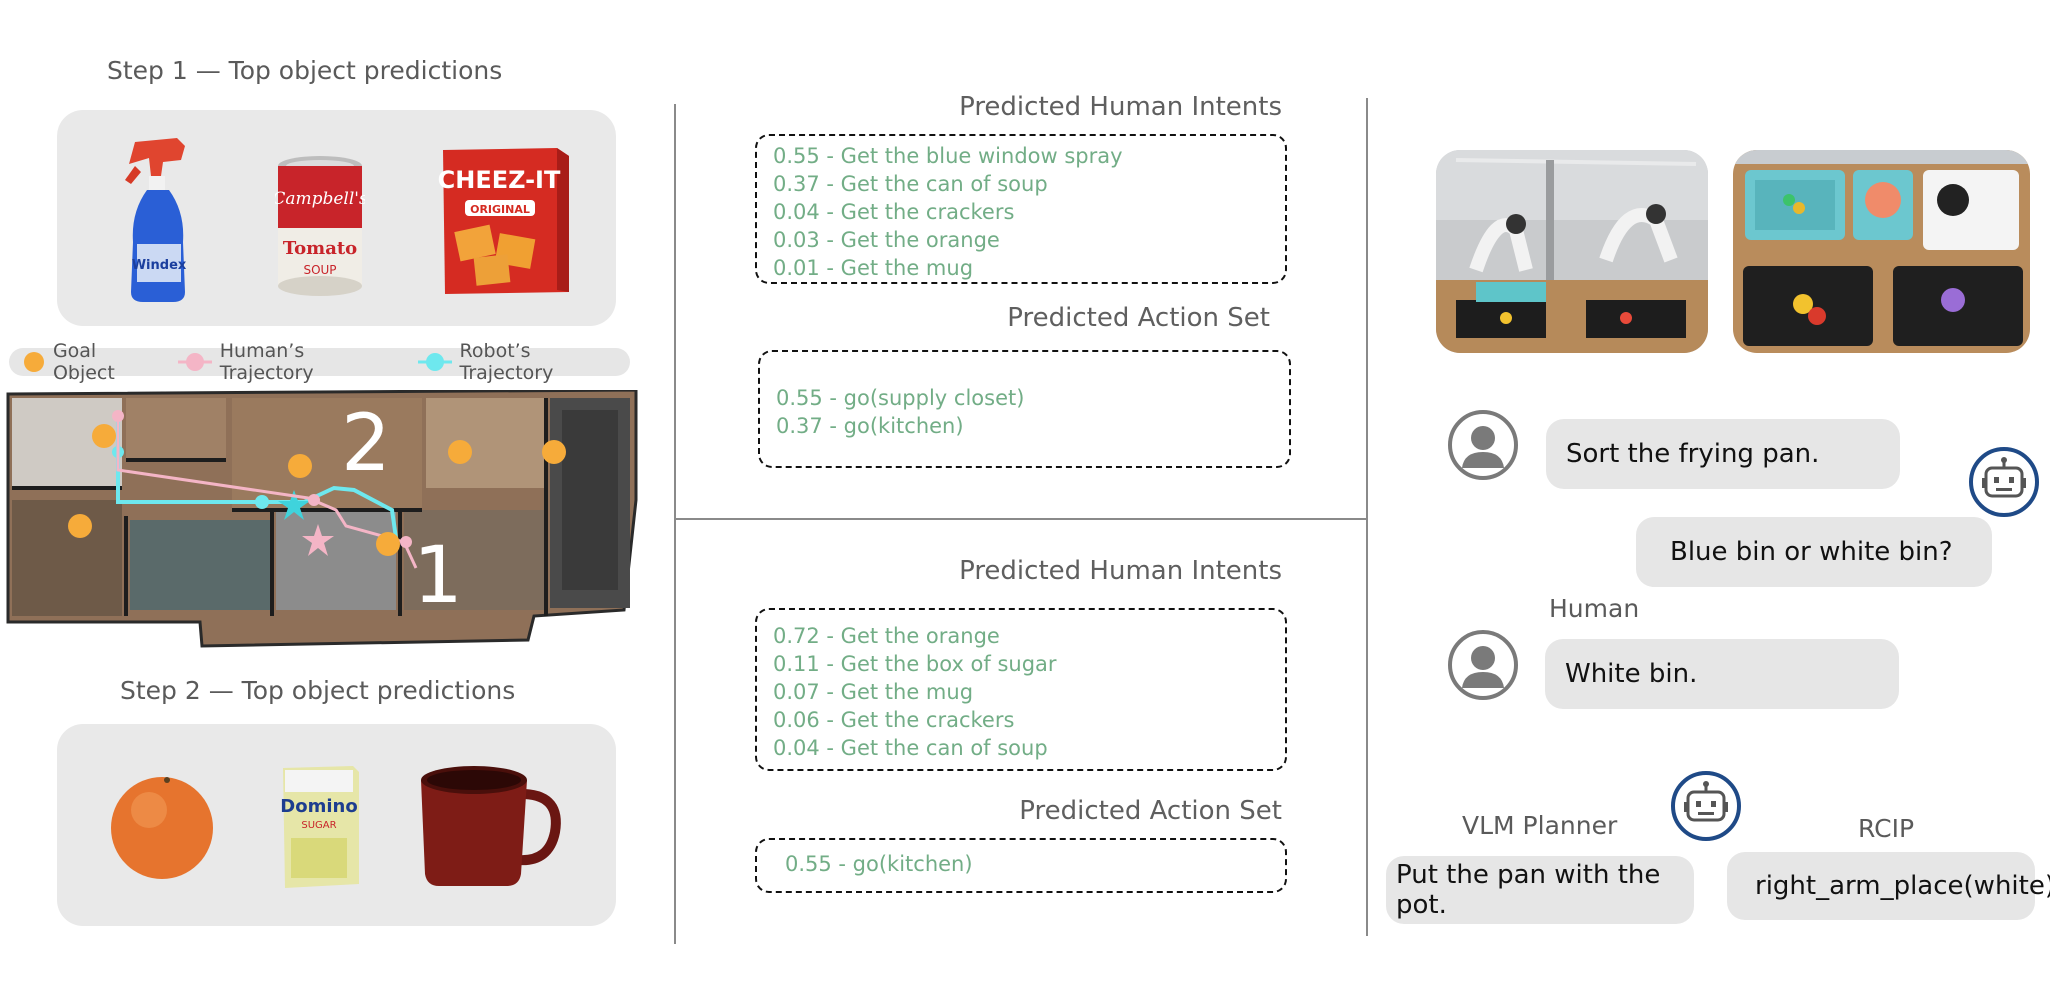 The width and height of the screenshot is (2050, 982). I want to click on floor-plan-map: 2 1, so click(322, 519).